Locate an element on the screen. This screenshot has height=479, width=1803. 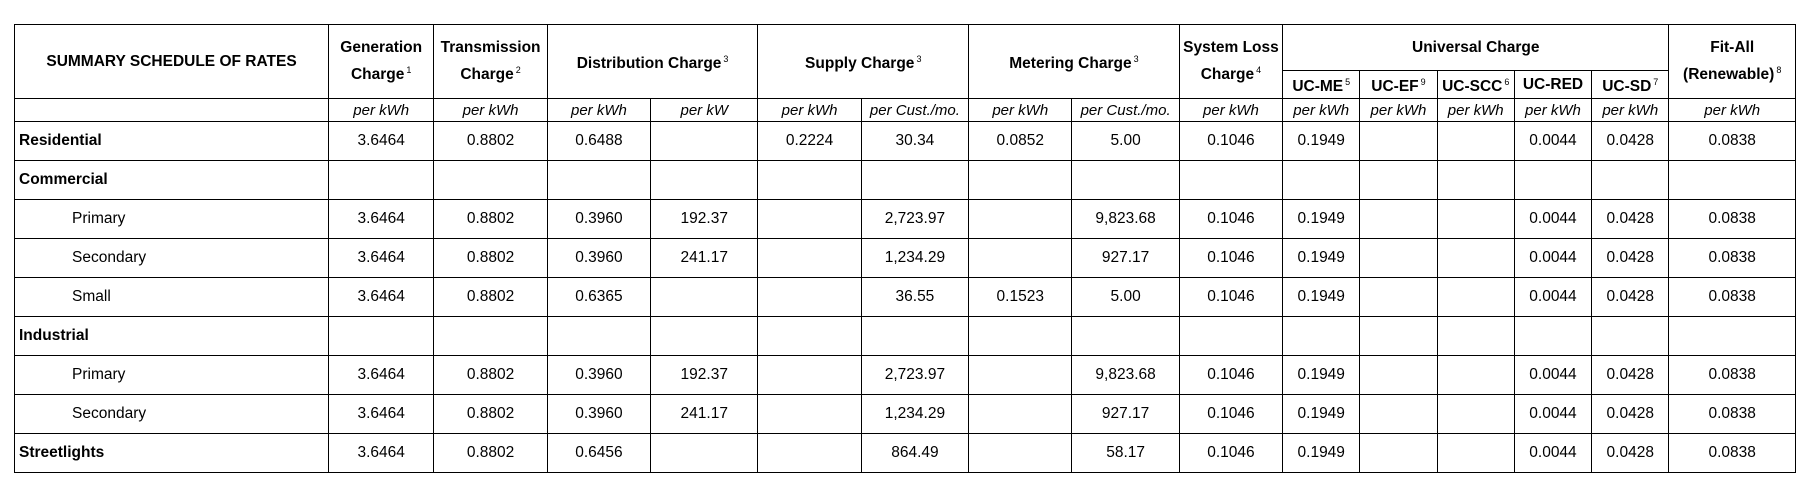
distribution-charge-header: Distribution Charge 3 is located at coordinates (652, 61).